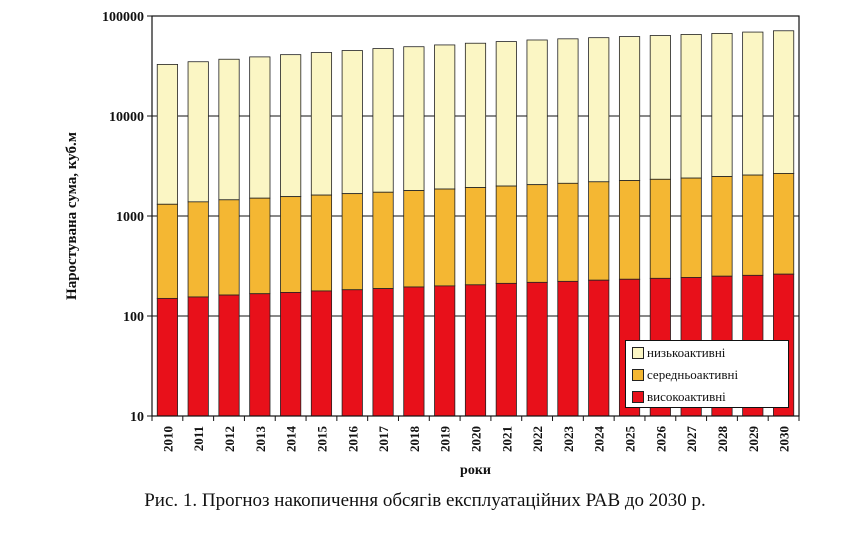 The height and width of the screenshot is (547, 850). I want to click on legend-swatch-low, so click(638, 353).